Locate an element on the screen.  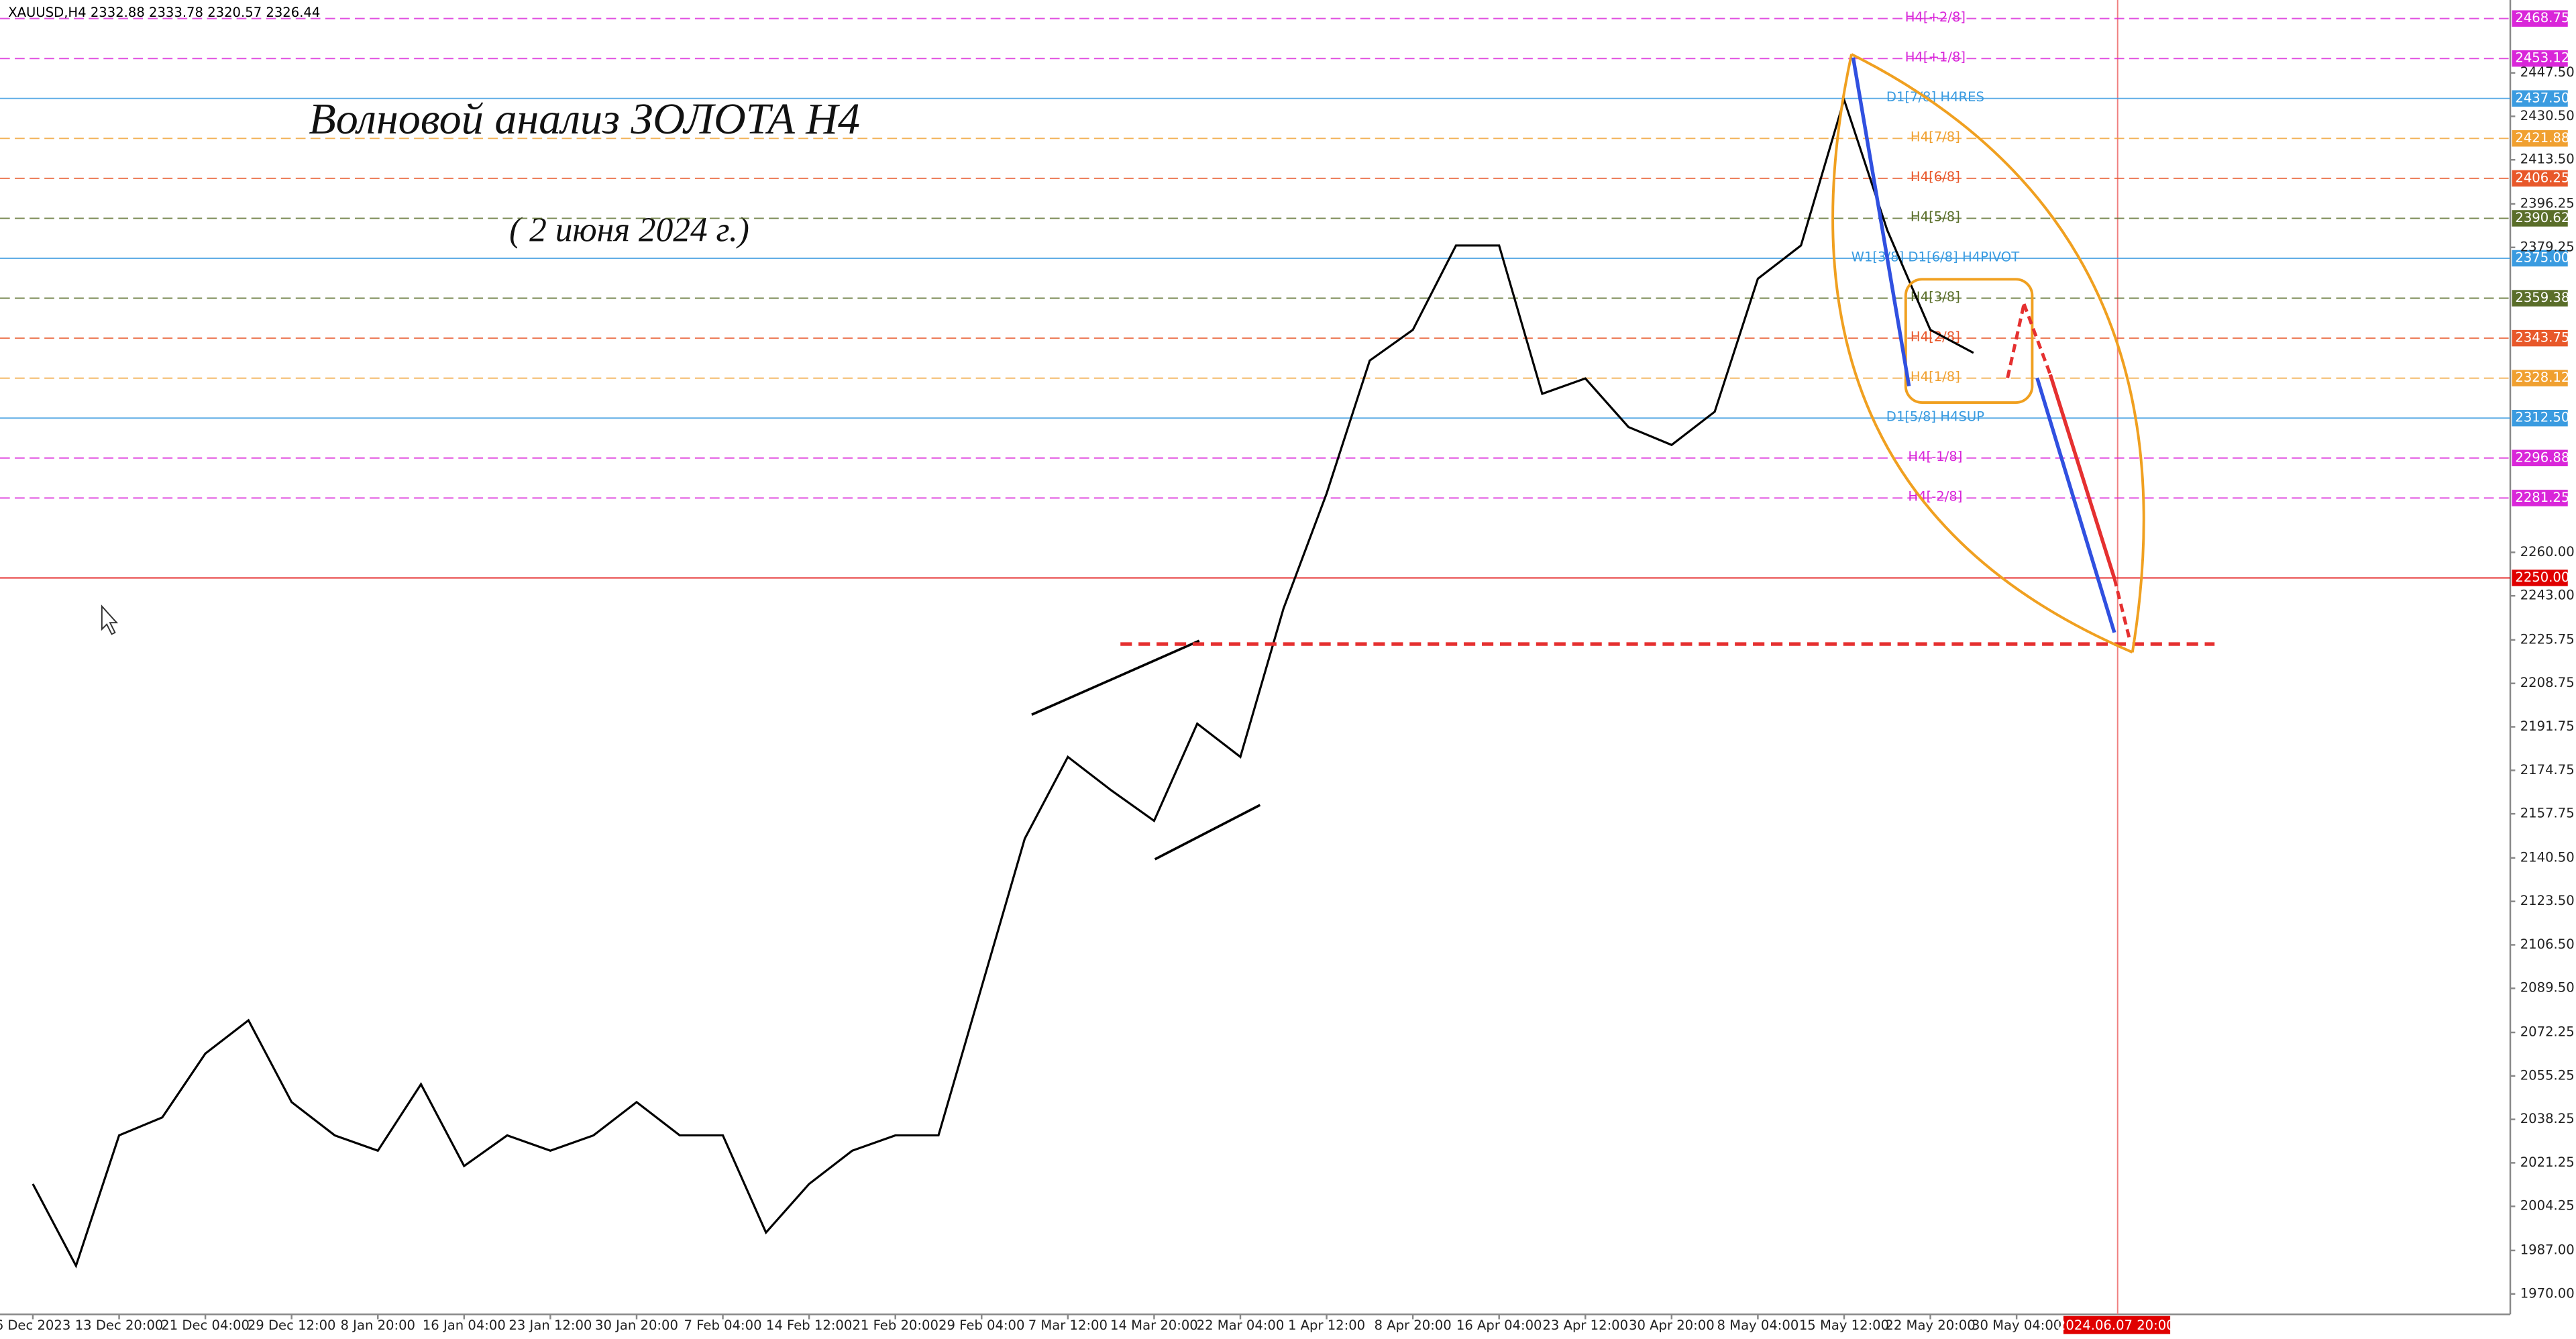
level-label: 2453.12 is located at coordinates (2542, 58).